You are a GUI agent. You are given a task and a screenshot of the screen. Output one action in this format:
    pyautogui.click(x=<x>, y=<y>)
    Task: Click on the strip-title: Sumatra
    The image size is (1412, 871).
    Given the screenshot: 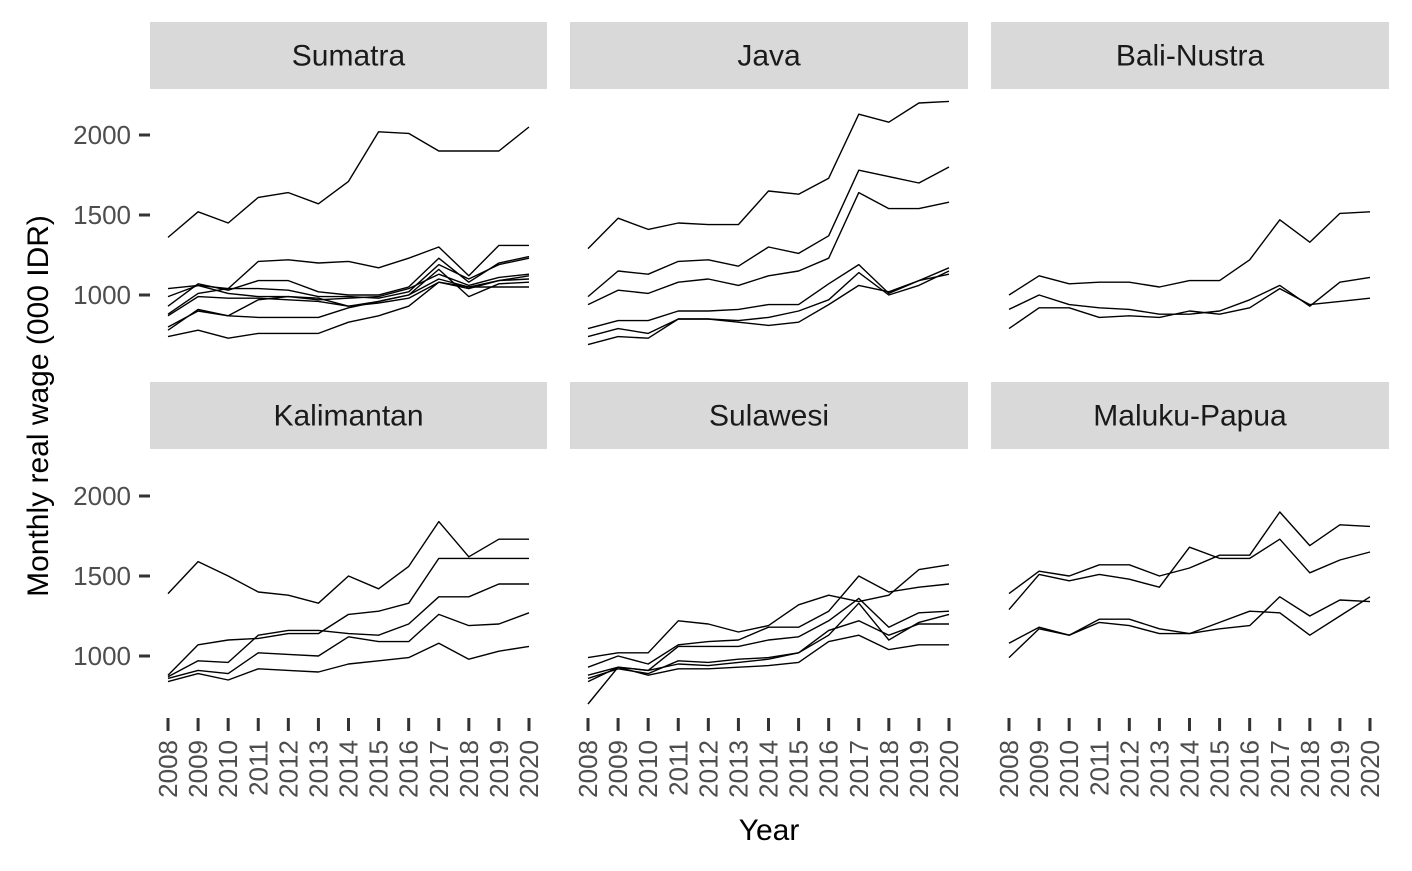 What is the action you would take?
    pyautogui.click(x=349, y=56)
    